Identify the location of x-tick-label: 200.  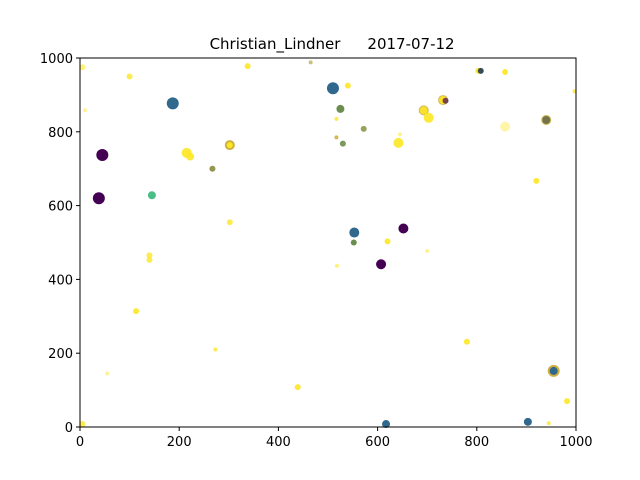
(179, 442).